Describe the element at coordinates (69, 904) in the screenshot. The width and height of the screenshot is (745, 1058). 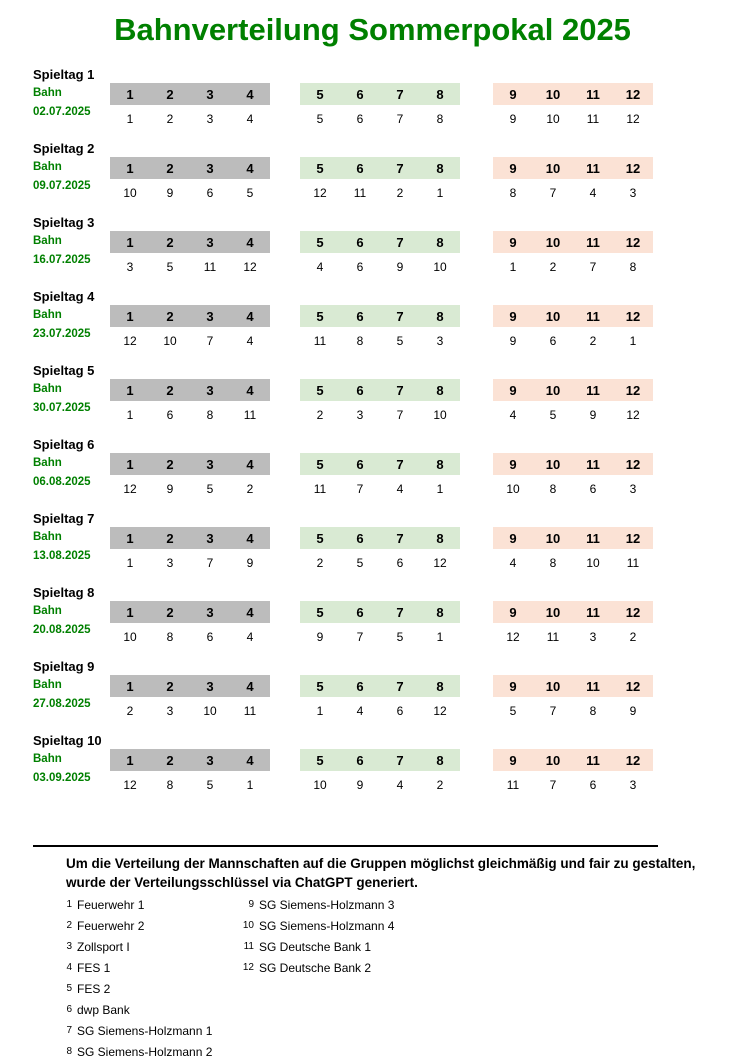
I see `team-number: 1` at that location.